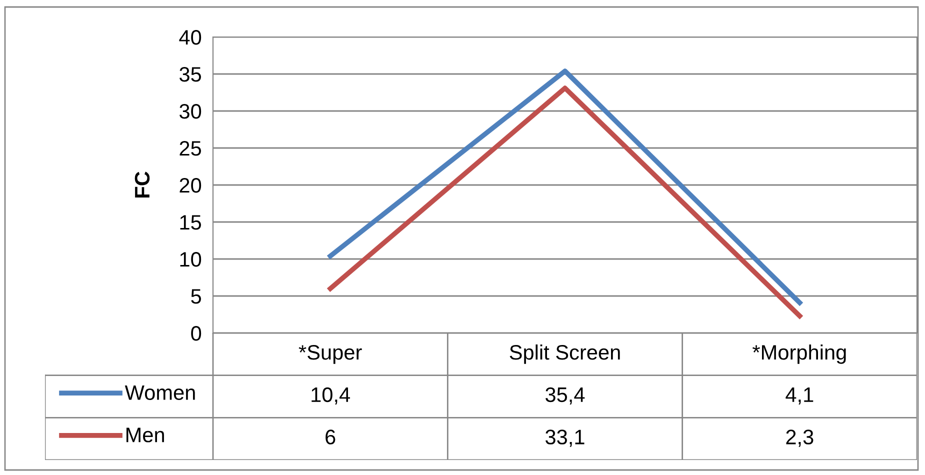 Image resolution: width=925 pixels, height=475 pixels. Describe the element at coordinates (330, 354) in the screenshot. I see `x-tick-label: *Super` at that location.